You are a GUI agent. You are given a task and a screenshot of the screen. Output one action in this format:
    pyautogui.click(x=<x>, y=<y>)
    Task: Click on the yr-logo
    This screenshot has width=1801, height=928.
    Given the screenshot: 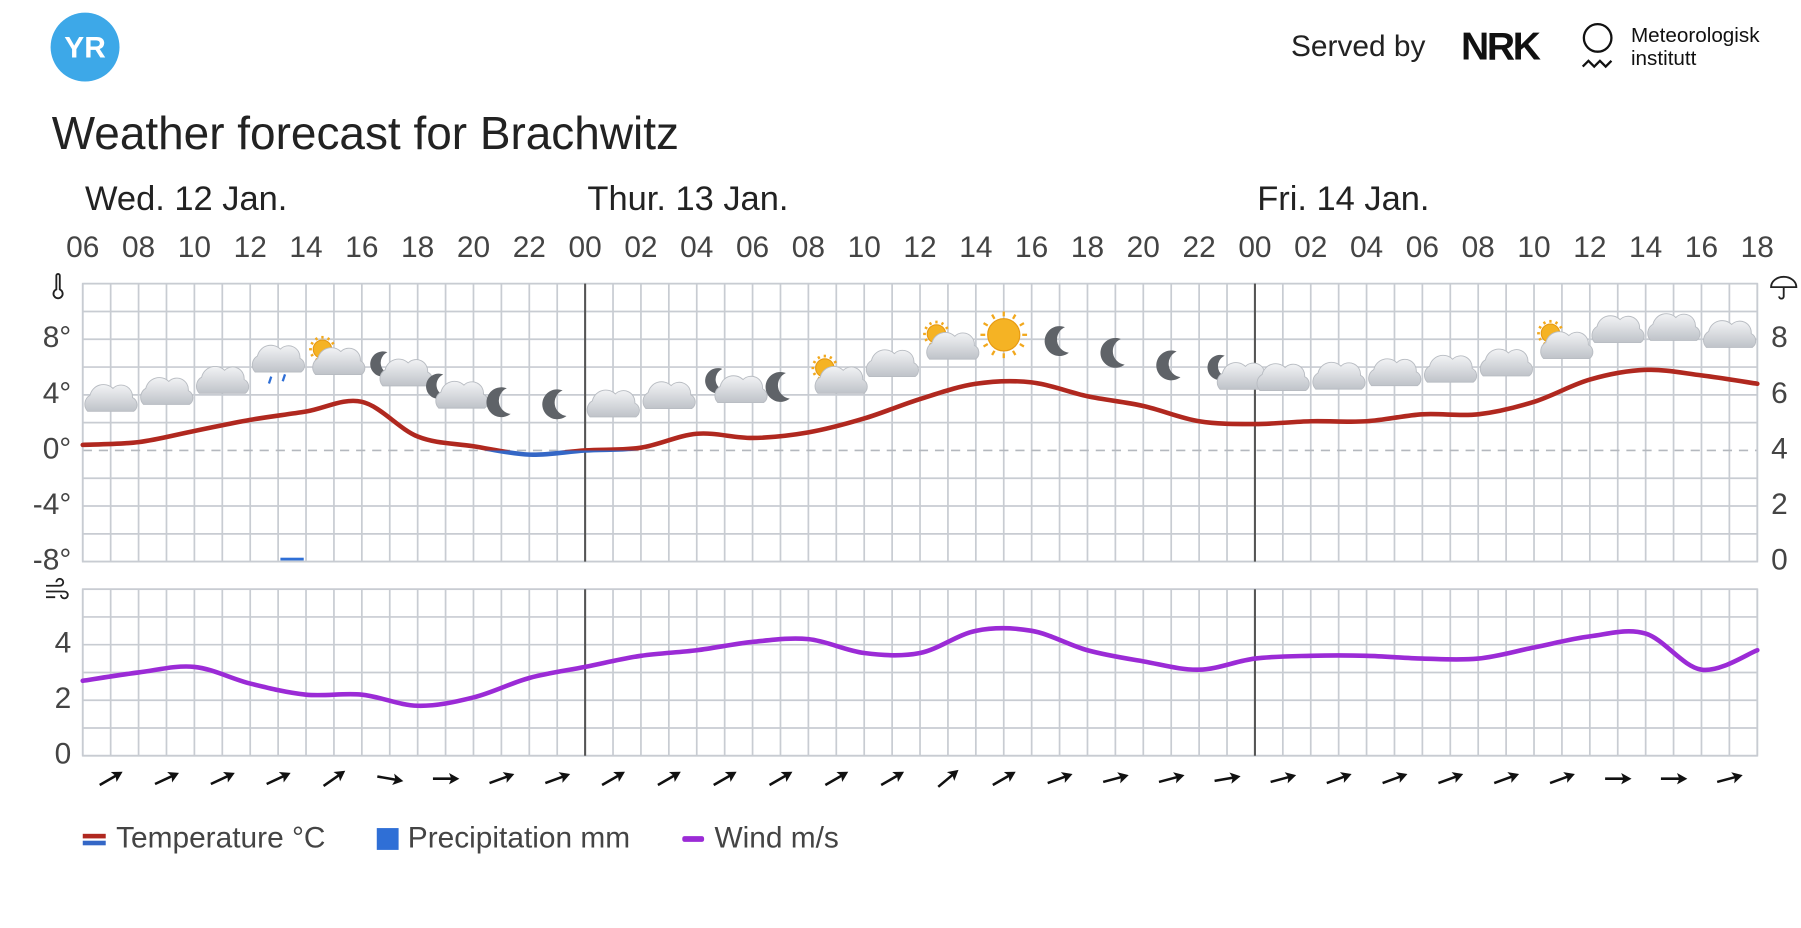 What is the action you would take?
    pyautogui.click(x=85, y=47)
    